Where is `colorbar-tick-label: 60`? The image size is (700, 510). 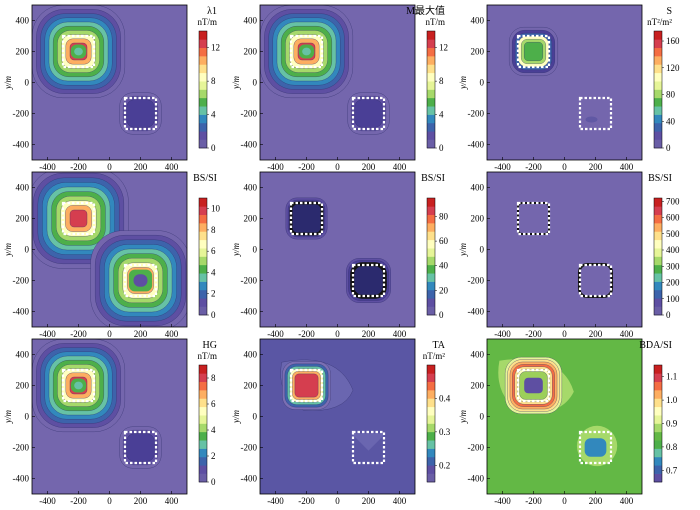
colorbar-tick-label: 60 is located at coordinates (444, 241).